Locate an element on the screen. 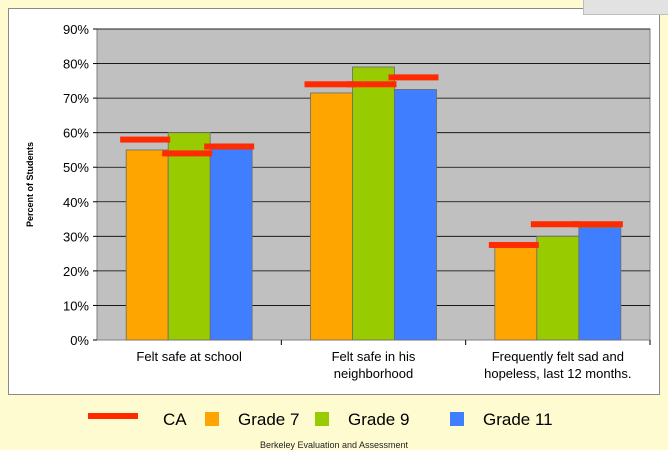 The width and height of the screenshot is (668, 450). legend-label: Grade 7 is located at coordinates (268, 419).